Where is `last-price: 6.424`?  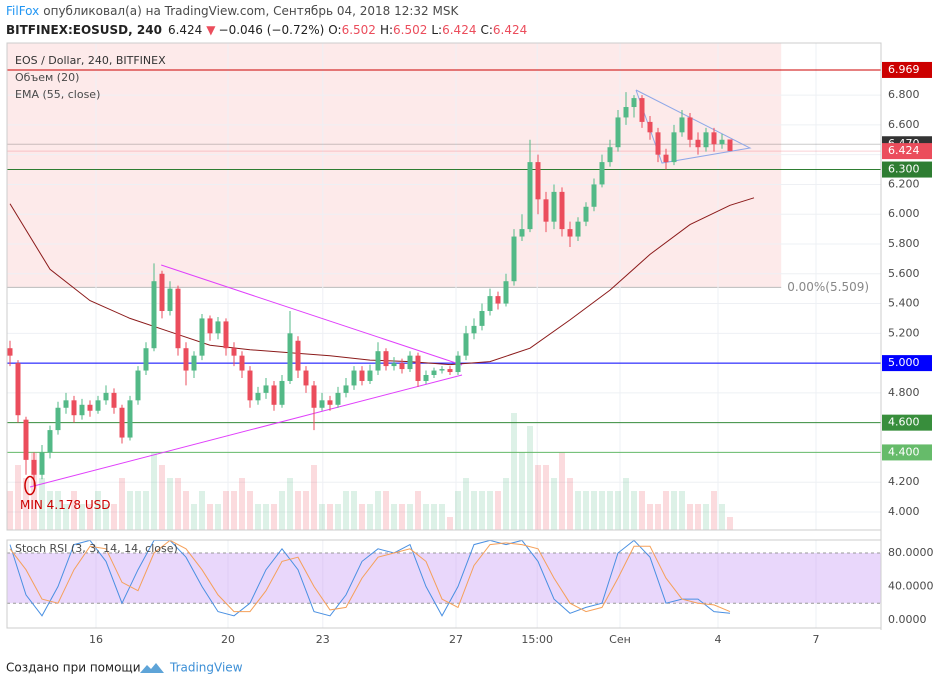
last-price: 6.424 is located at coordinates (185, 30).